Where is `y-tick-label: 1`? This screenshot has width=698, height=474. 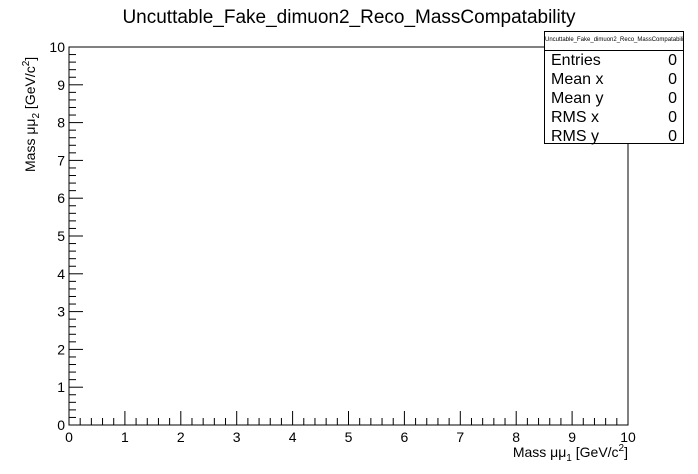
y-tick-label: 1 is located at coordinates (61, 387).